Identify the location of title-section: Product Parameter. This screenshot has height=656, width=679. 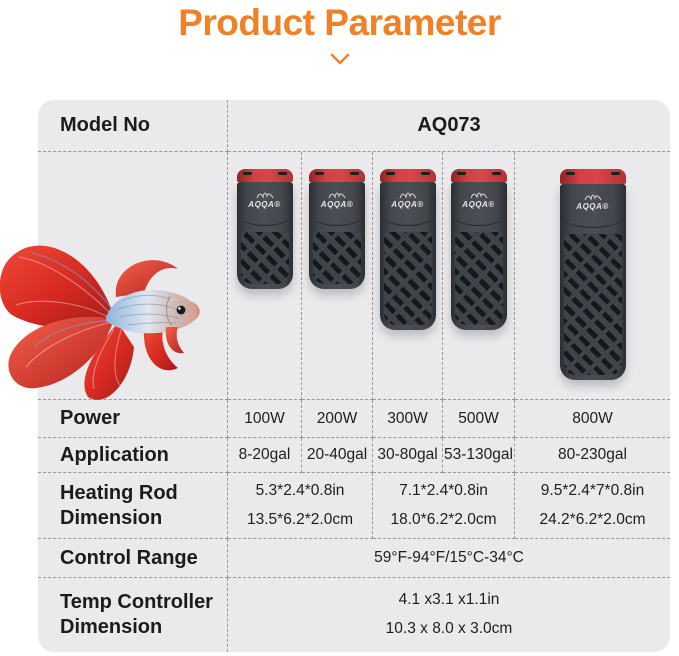
(339, 33).